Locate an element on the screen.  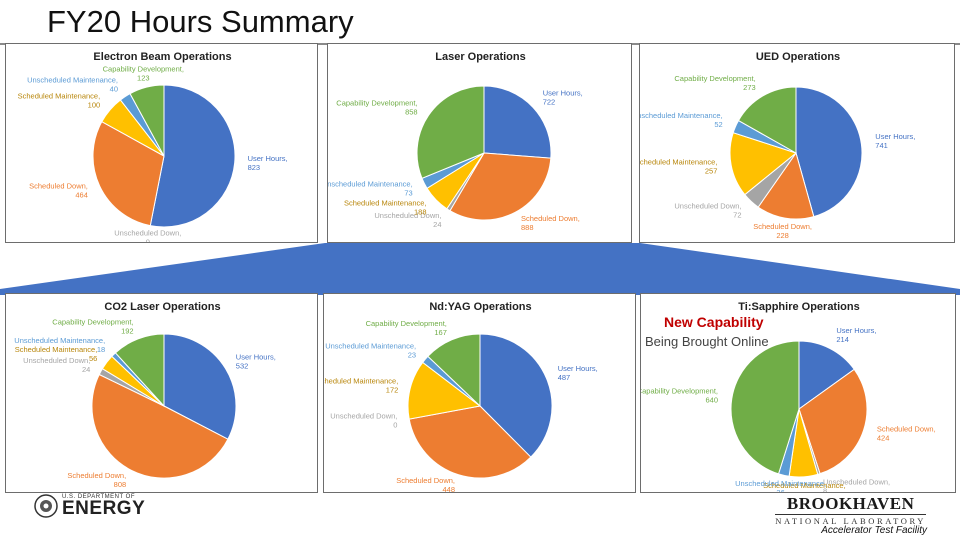
data-label-capability-development: Capability Development, 192 is located at coordinates (92, 327).